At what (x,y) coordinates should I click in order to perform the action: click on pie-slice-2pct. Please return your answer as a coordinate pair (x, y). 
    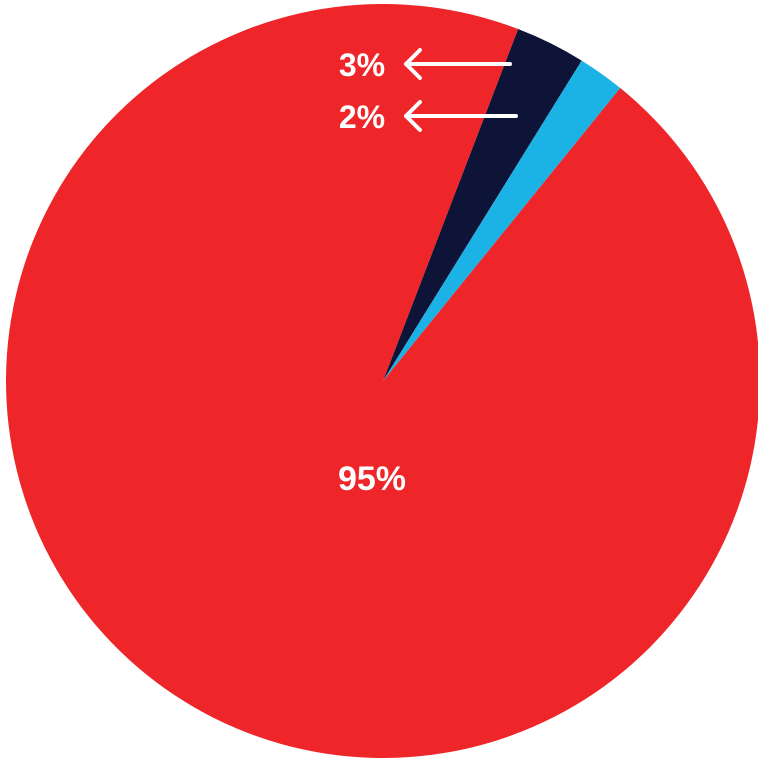
    Looking at the image, I should click on (502, 220).